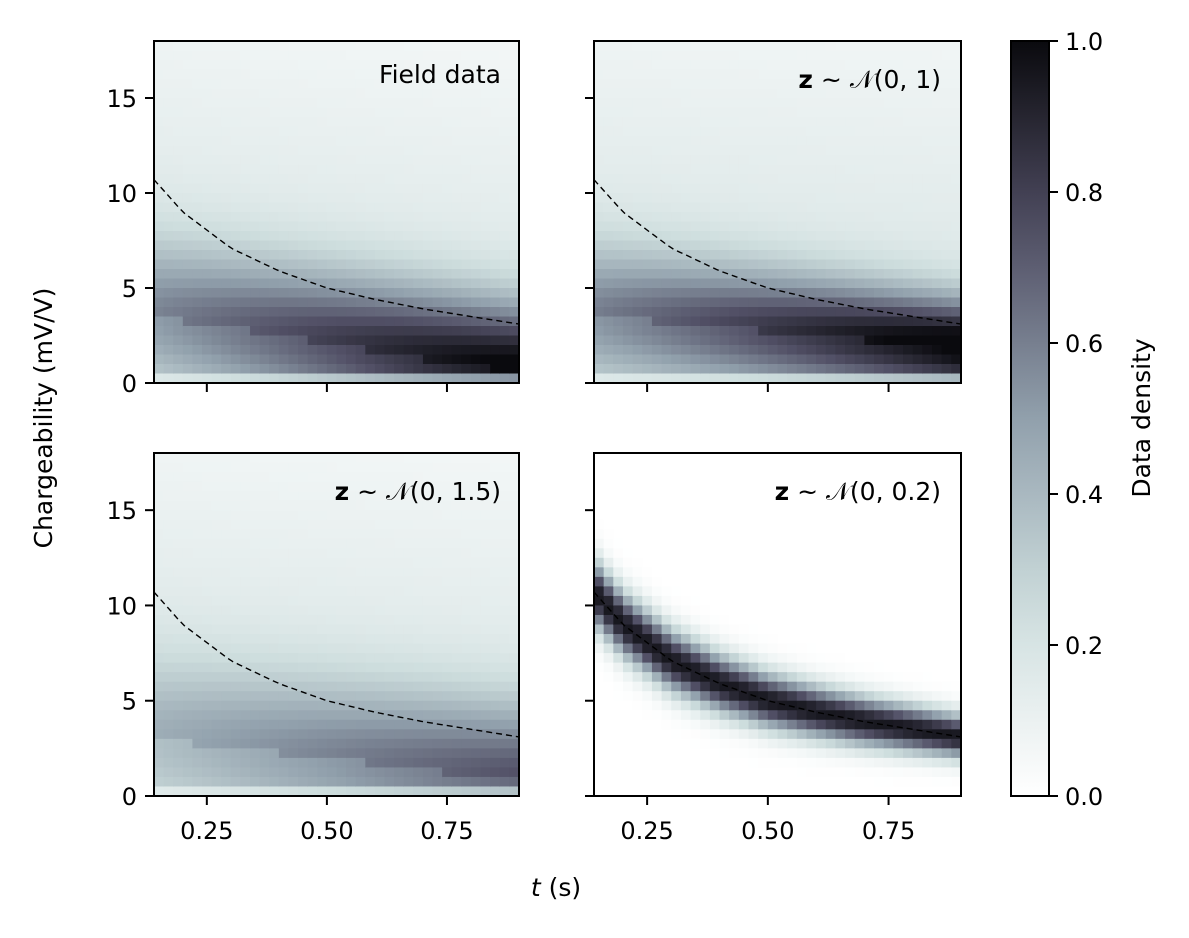  Describe the element at coordinates (336, 252) in the screenshot. I see `reference-curve` at that location.